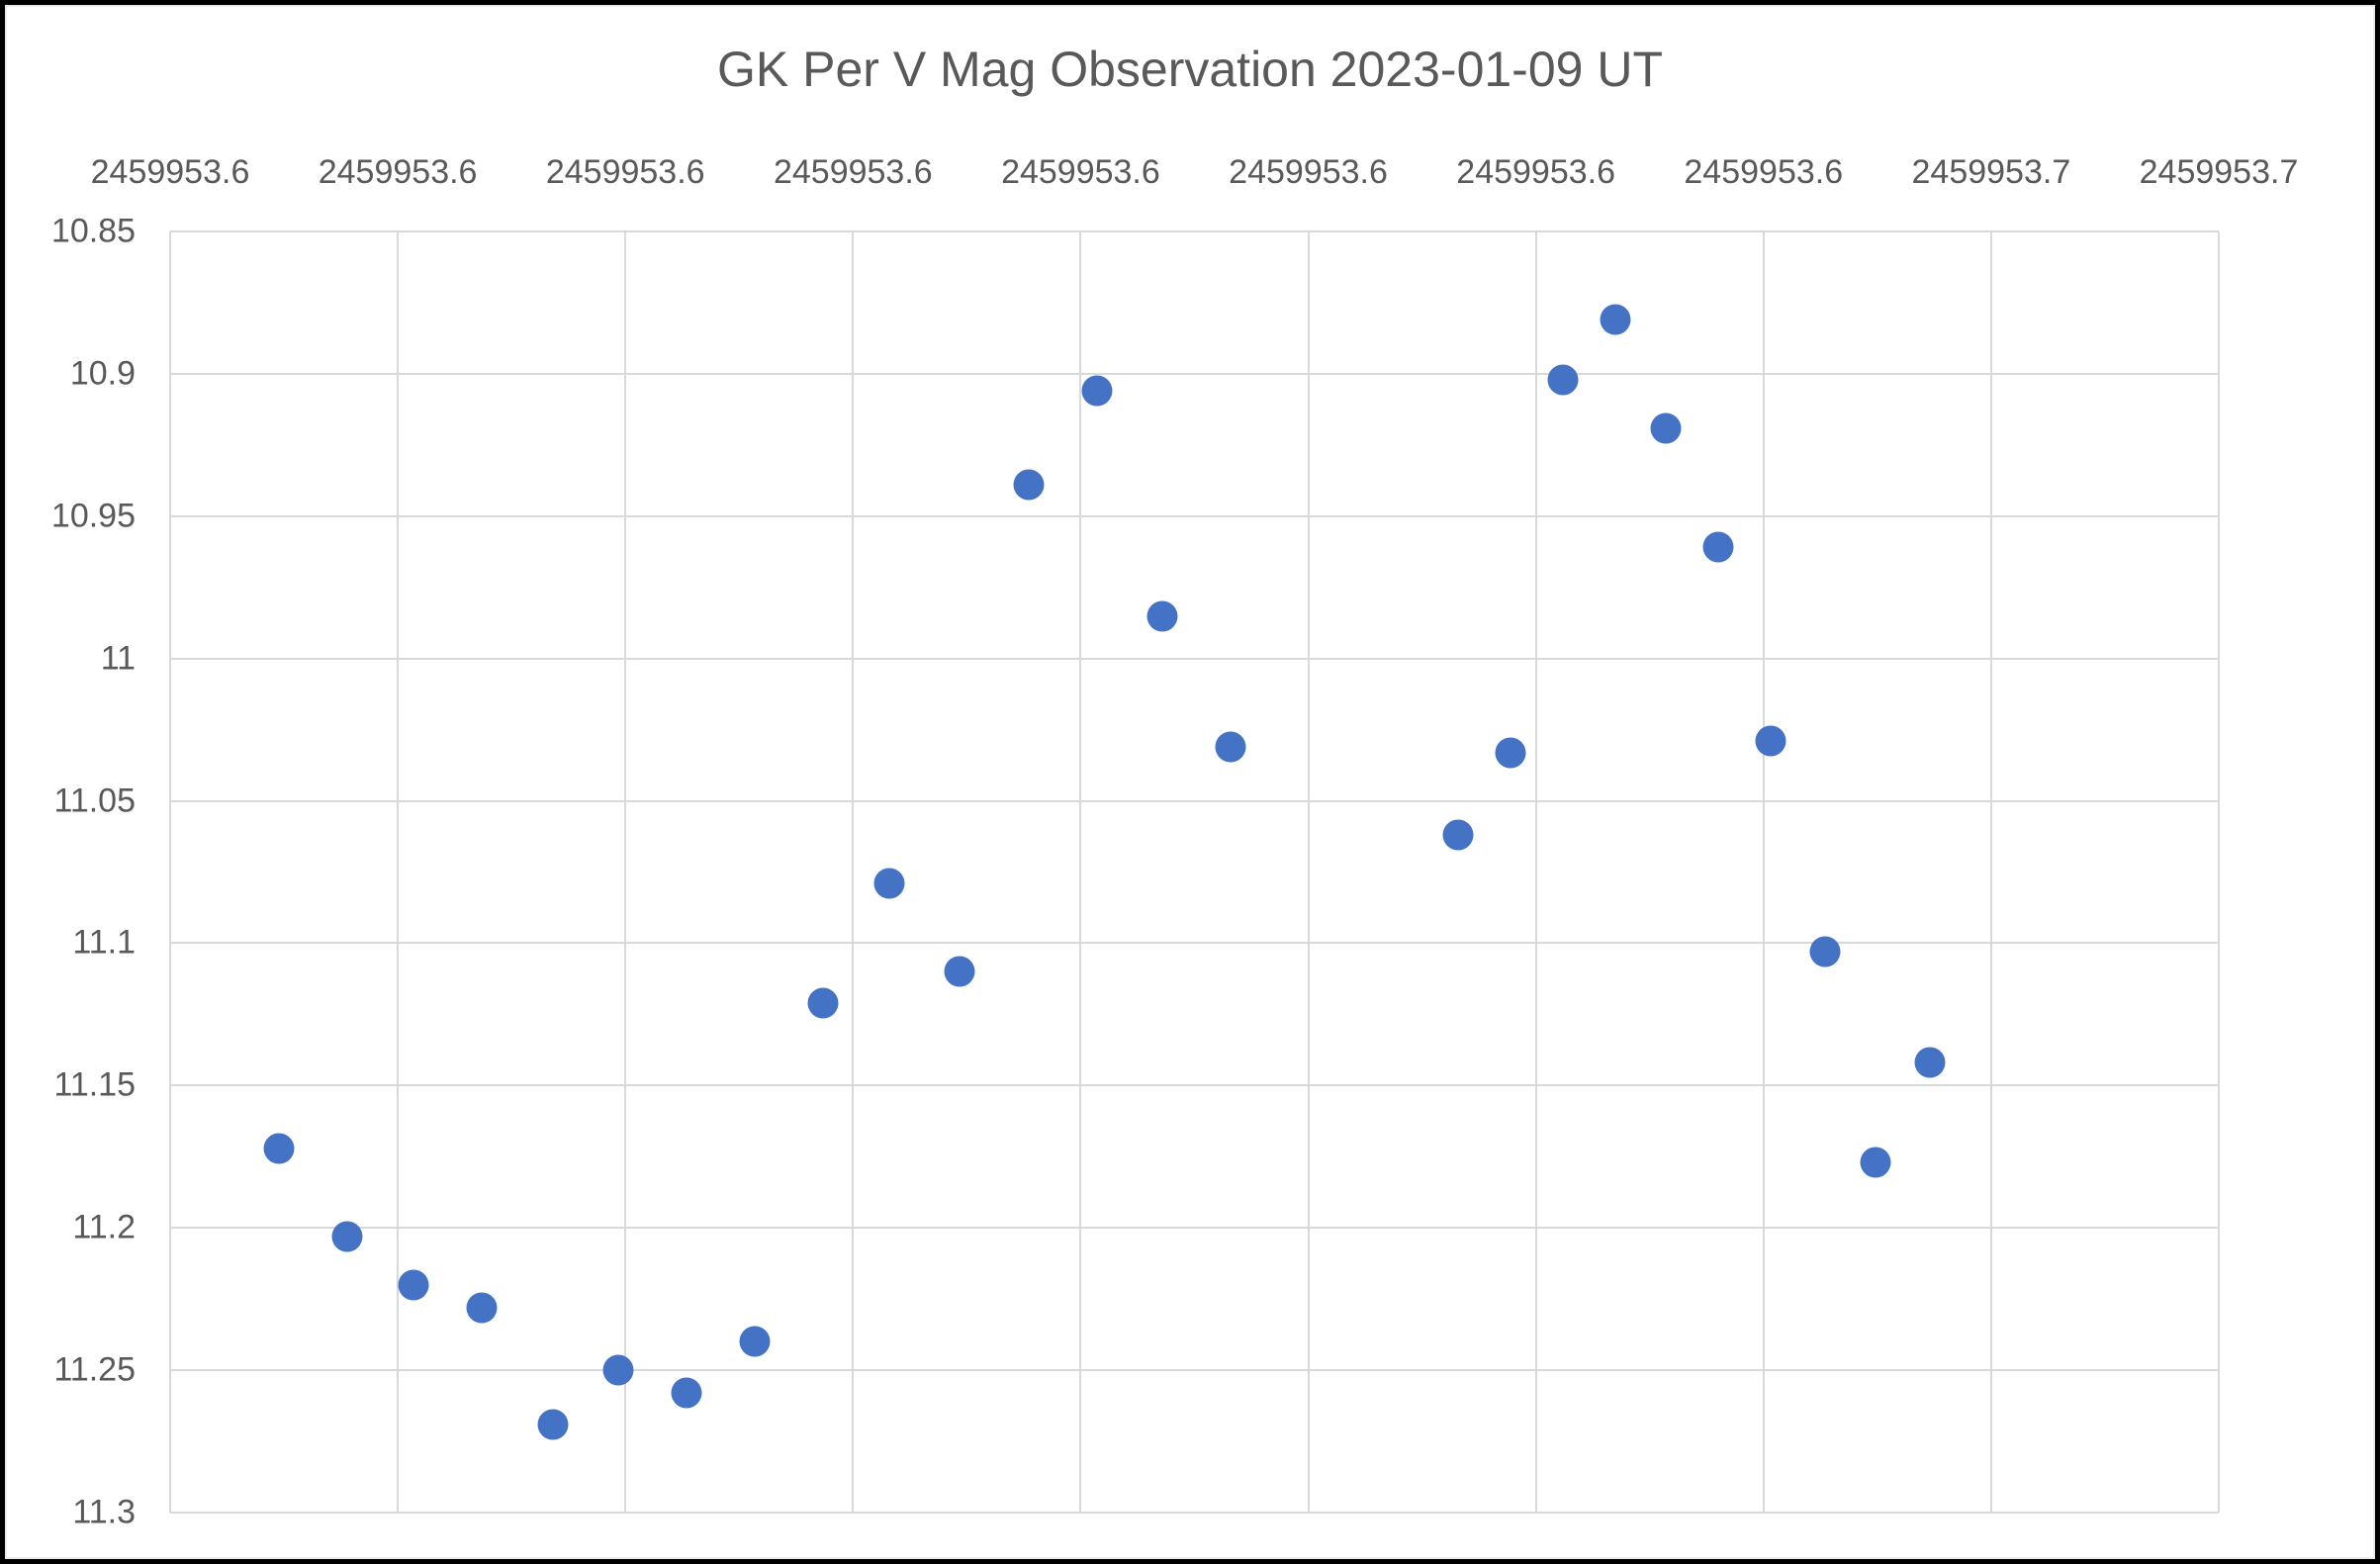 This screenshot has width=2380, height=1564. Describe the element at coordinates (118, 659) in the screenshot. I see `y-tick-label: 11` at that location.